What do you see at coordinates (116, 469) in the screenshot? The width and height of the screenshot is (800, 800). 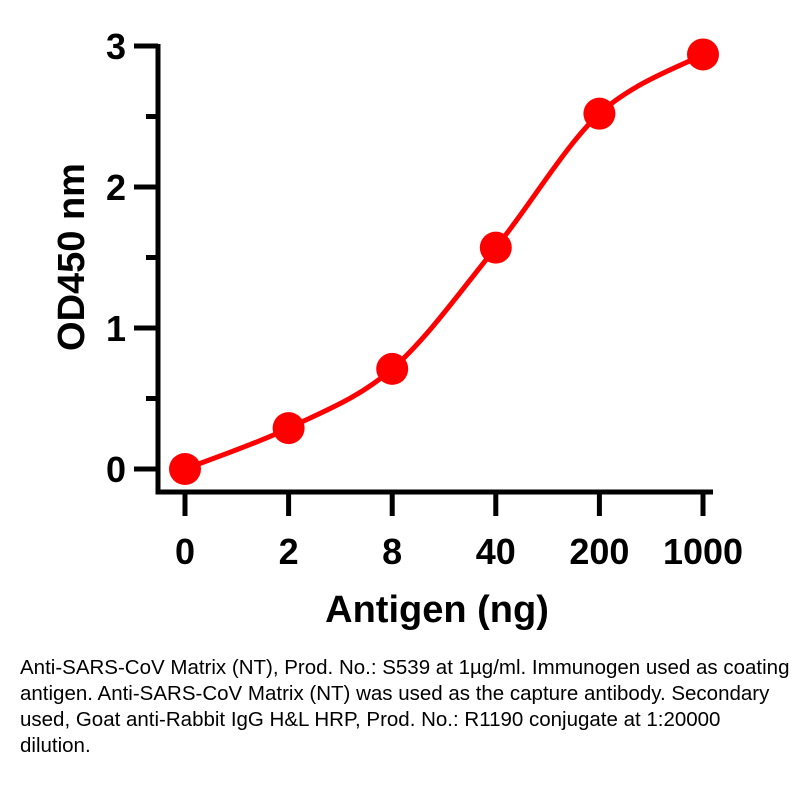 I see `y-tick-label: 0` at bounding box center [116, 469].